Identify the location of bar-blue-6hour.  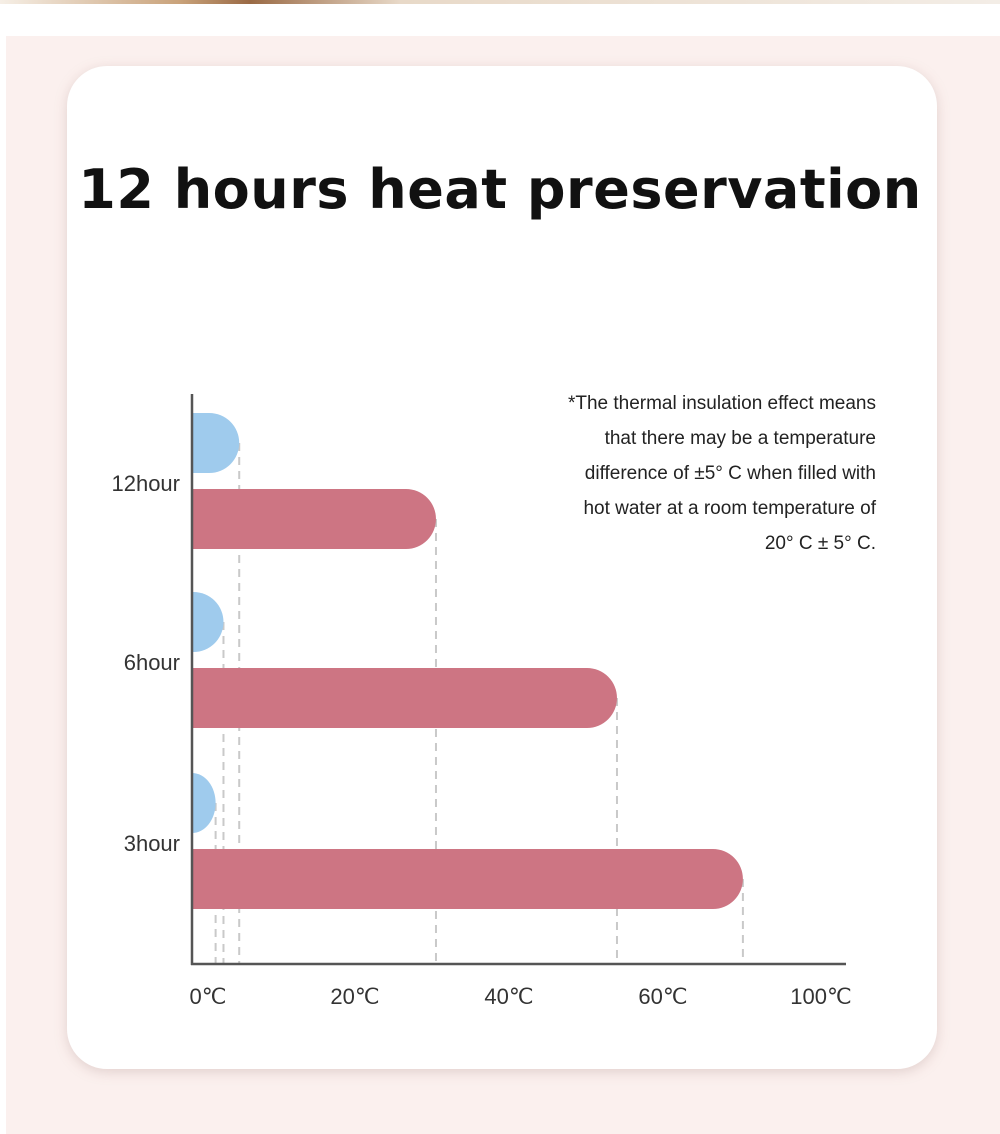
(208, 622).